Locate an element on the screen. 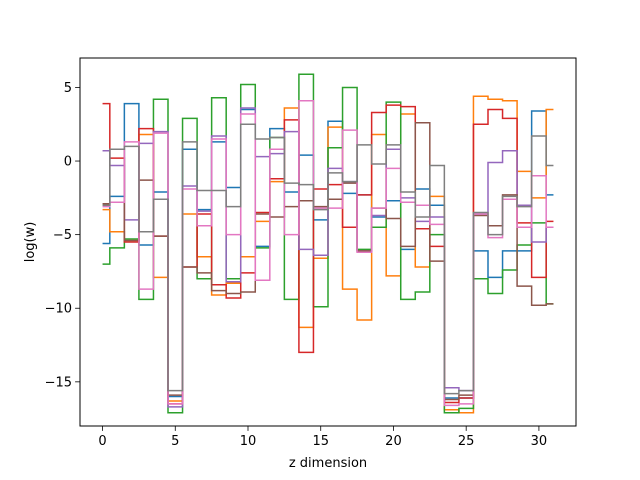 The height and width of the screenshot is (480, 640). y-tick-label: −10 is located at coordinates (58, 309).